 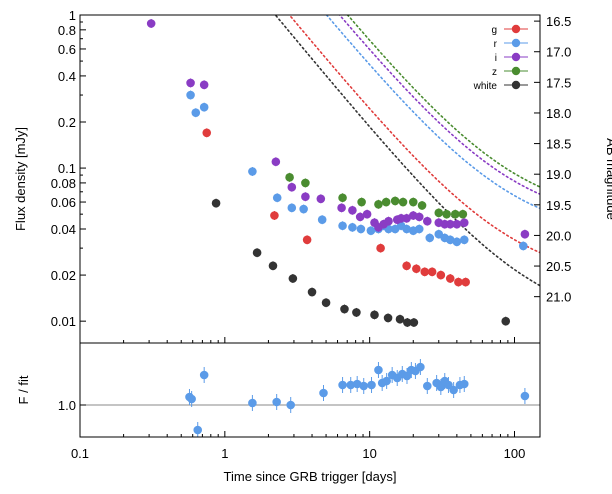 What do you see at coordinates (23, 389) in the screenshot?
I see `residual-axis-label: F / fit` at bounding box center [23, 389].